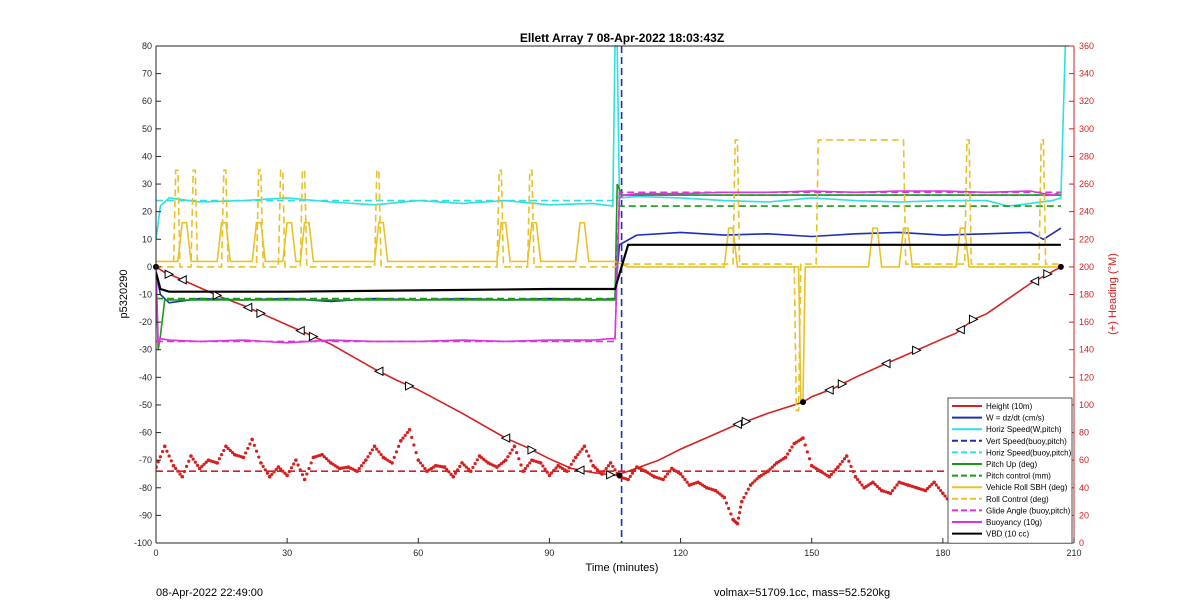 The width and height of the screenshot is (1200, 611). Describe the element at coordinates (1009, 406) in the screenshot. I see `legend-label: Height (10m)` at that location.